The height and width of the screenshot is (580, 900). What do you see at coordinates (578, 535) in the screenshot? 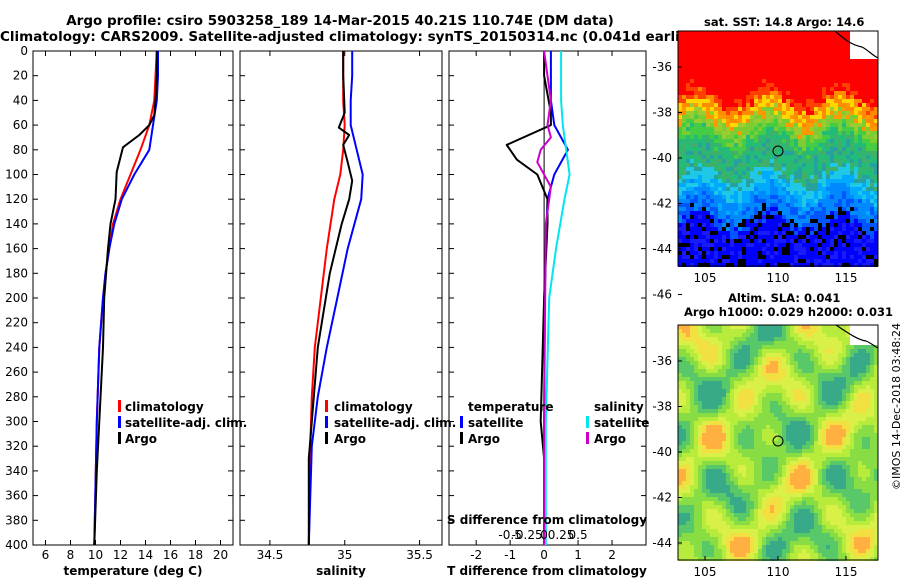
I see `s-difference-tick-label: 0.5` at bounding box center [578, 535].